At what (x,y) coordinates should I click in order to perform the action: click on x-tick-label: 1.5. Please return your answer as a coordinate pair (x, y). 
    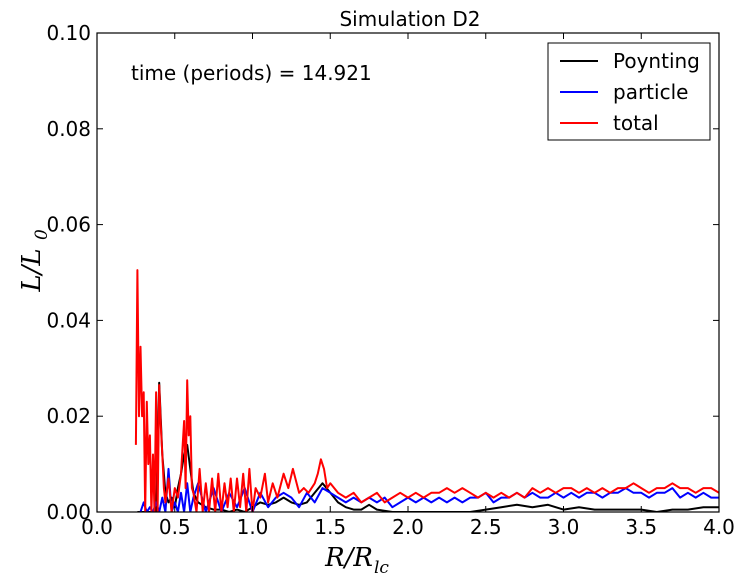
    Looking at the image, I should click on (330, 527).